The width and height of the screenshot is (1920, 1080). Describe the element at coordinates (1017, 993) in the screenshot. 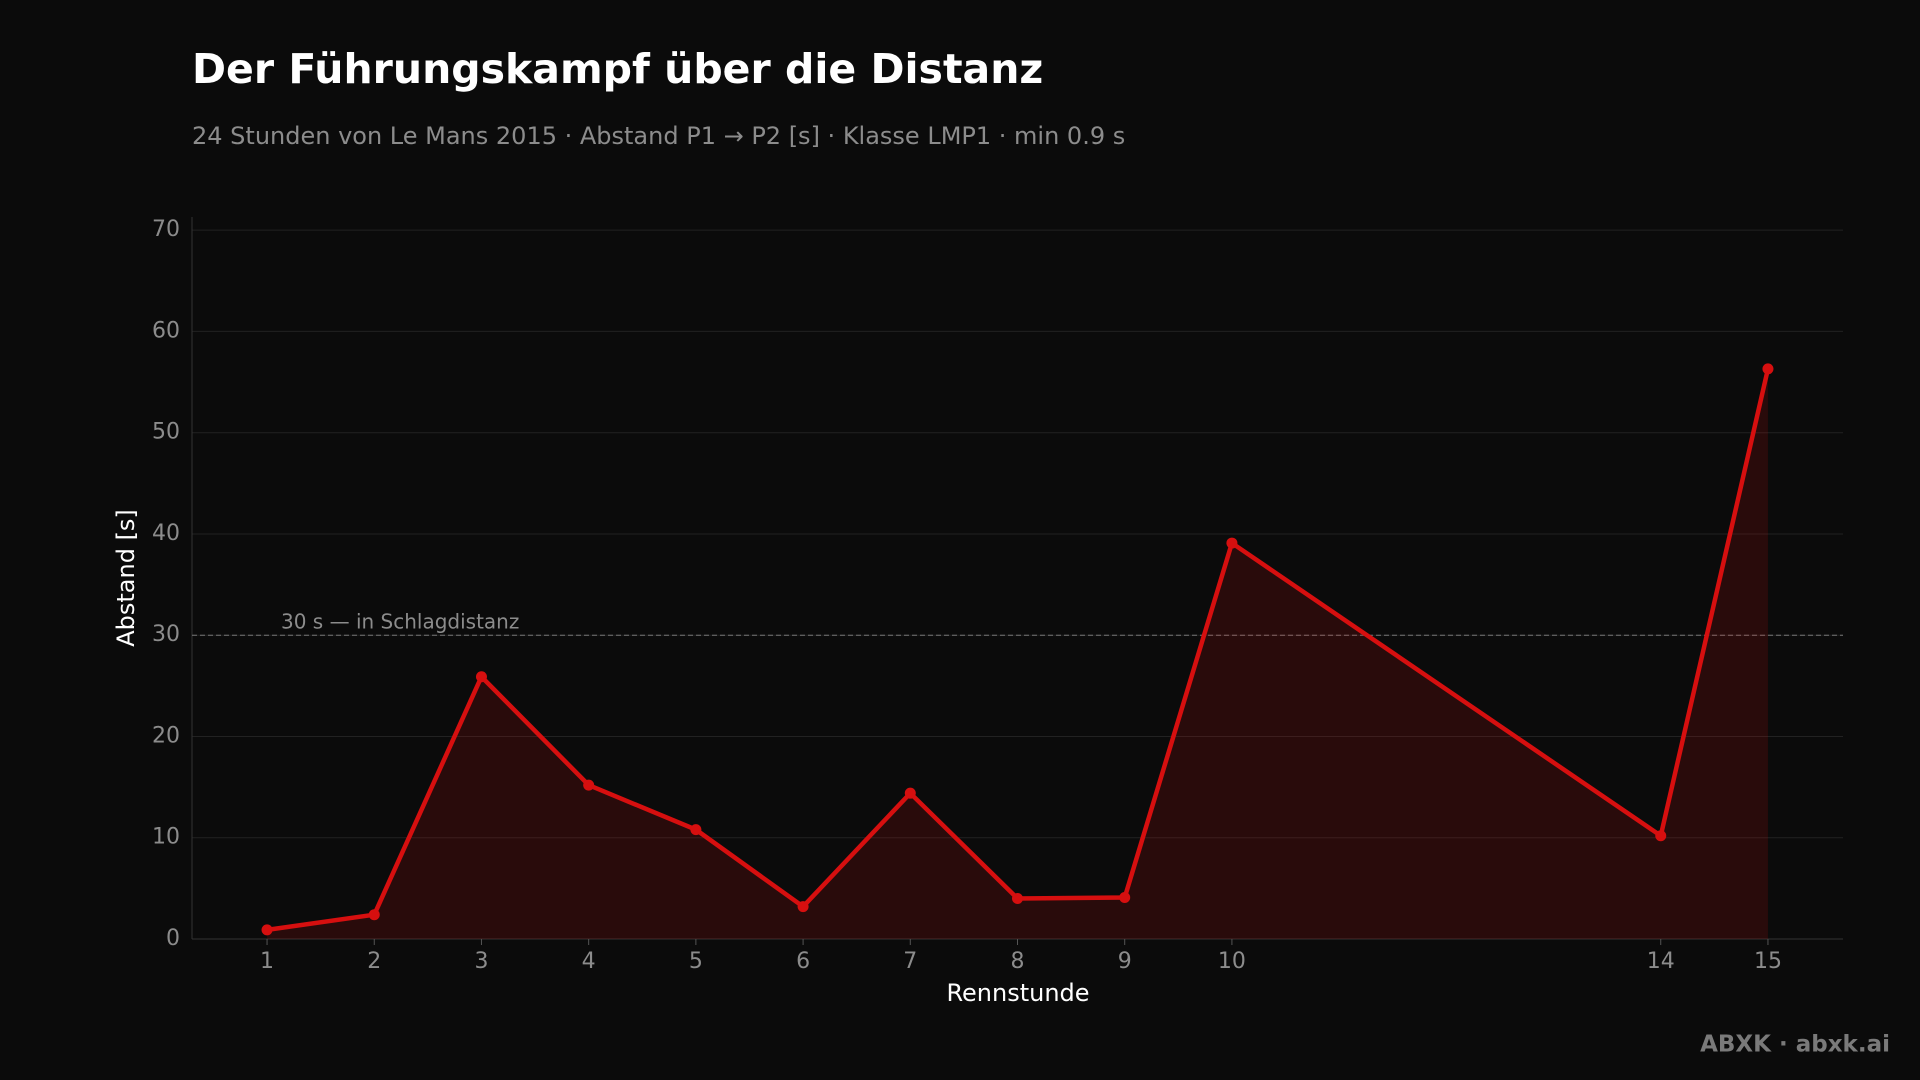

I see `x-axis-label: Rennstunde` at that location.